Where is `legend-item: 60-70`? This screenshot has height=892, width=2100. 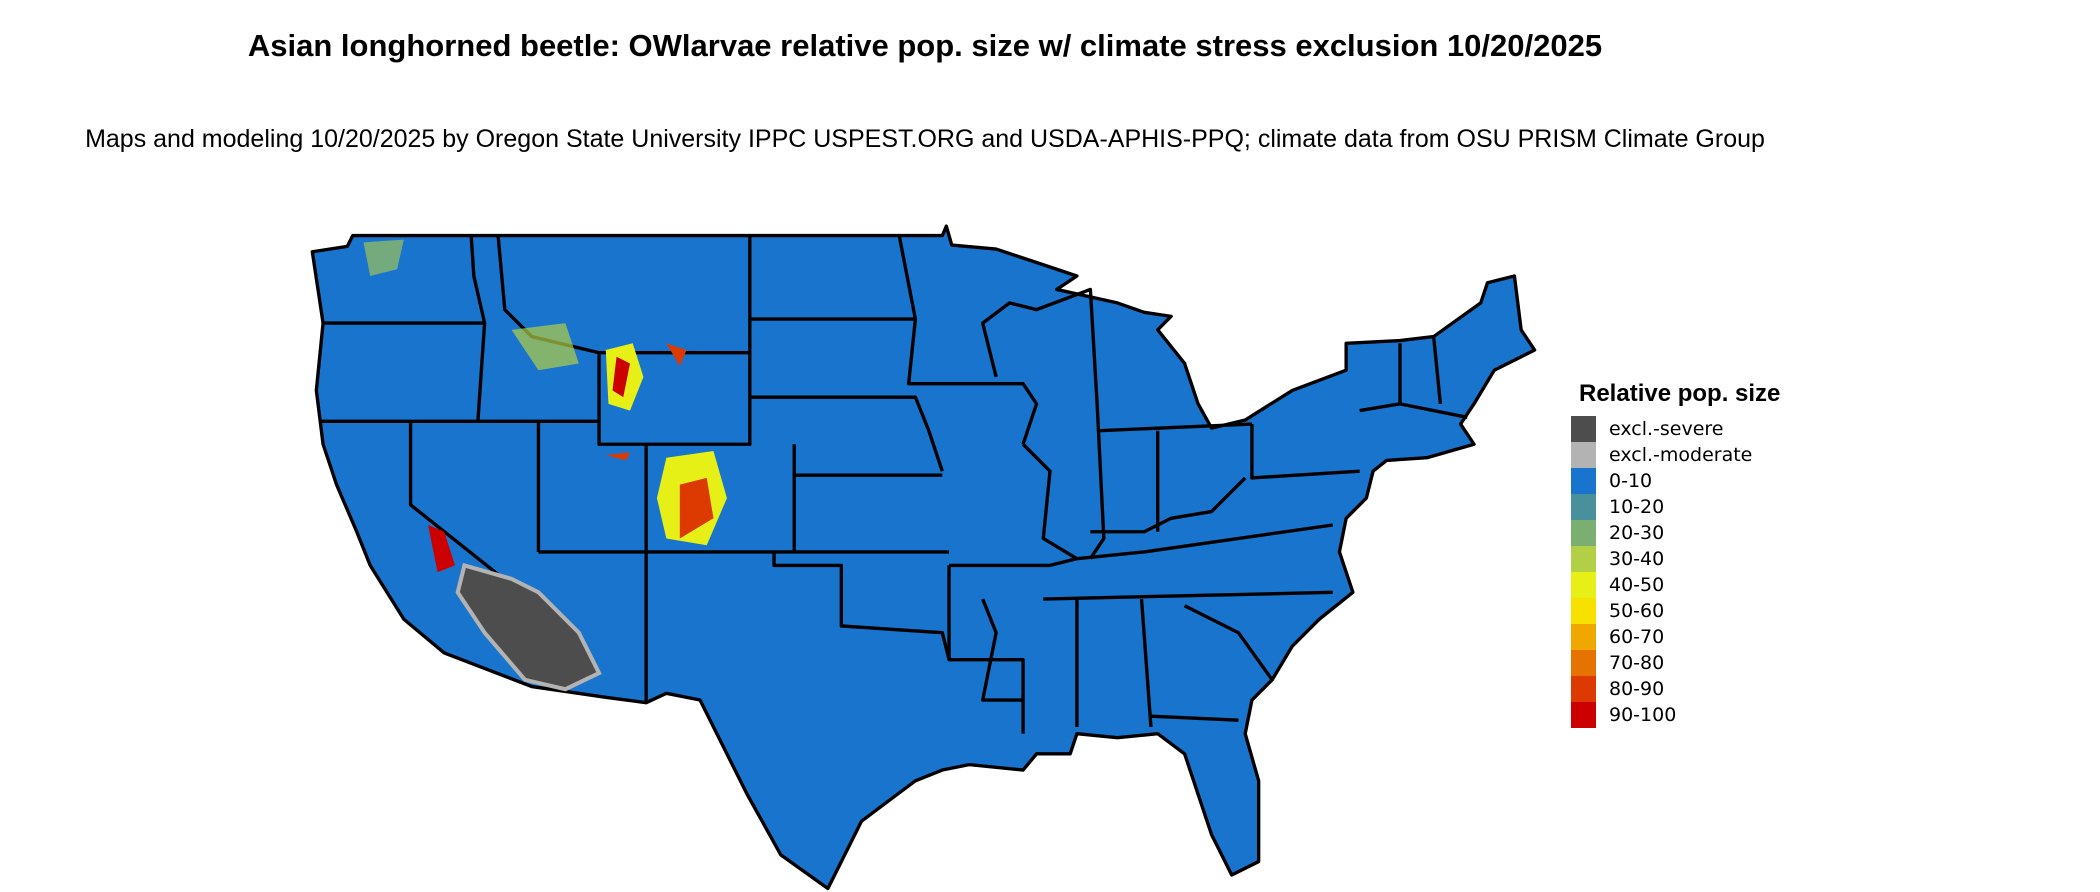
legend-item: 60-70 is located at coordinates (1675, 637).